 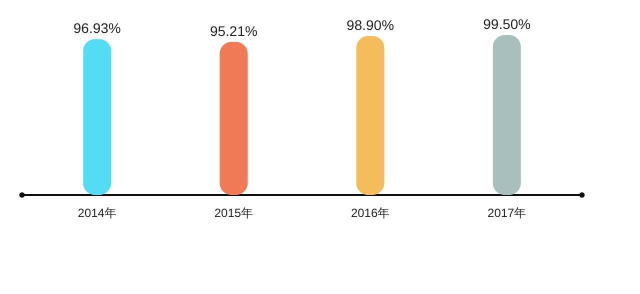 I want to click on data-label: 95.21%, so click(x=234, y=30).